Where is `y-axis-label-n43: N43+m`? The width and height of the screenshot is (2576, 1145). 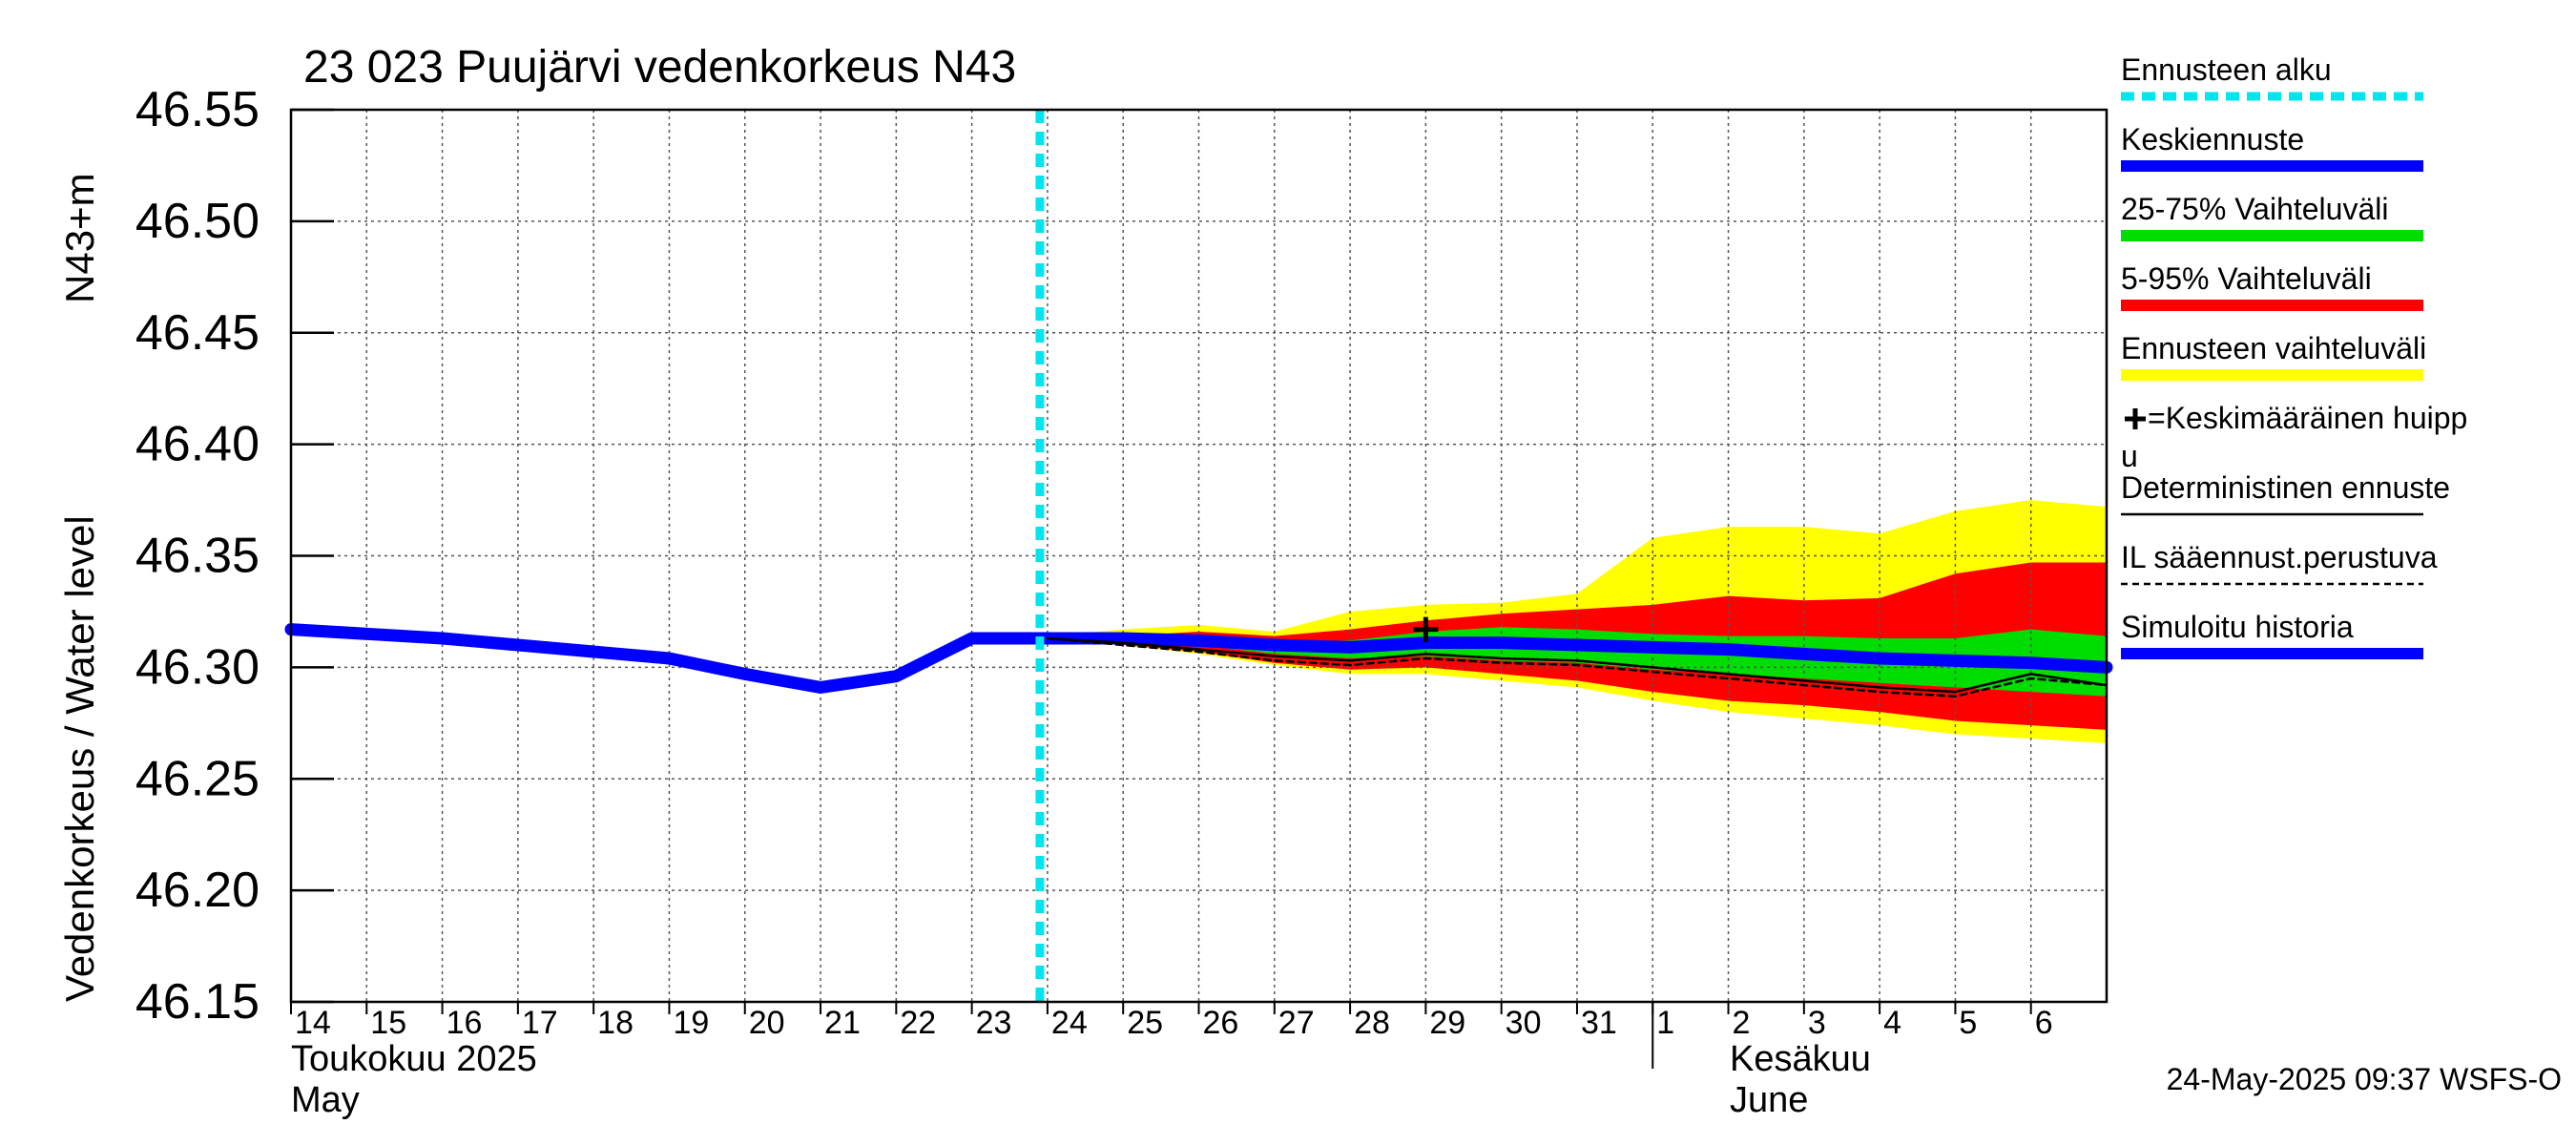 y-axis-label-n43: N43+m is located at coordinates (79, 238).